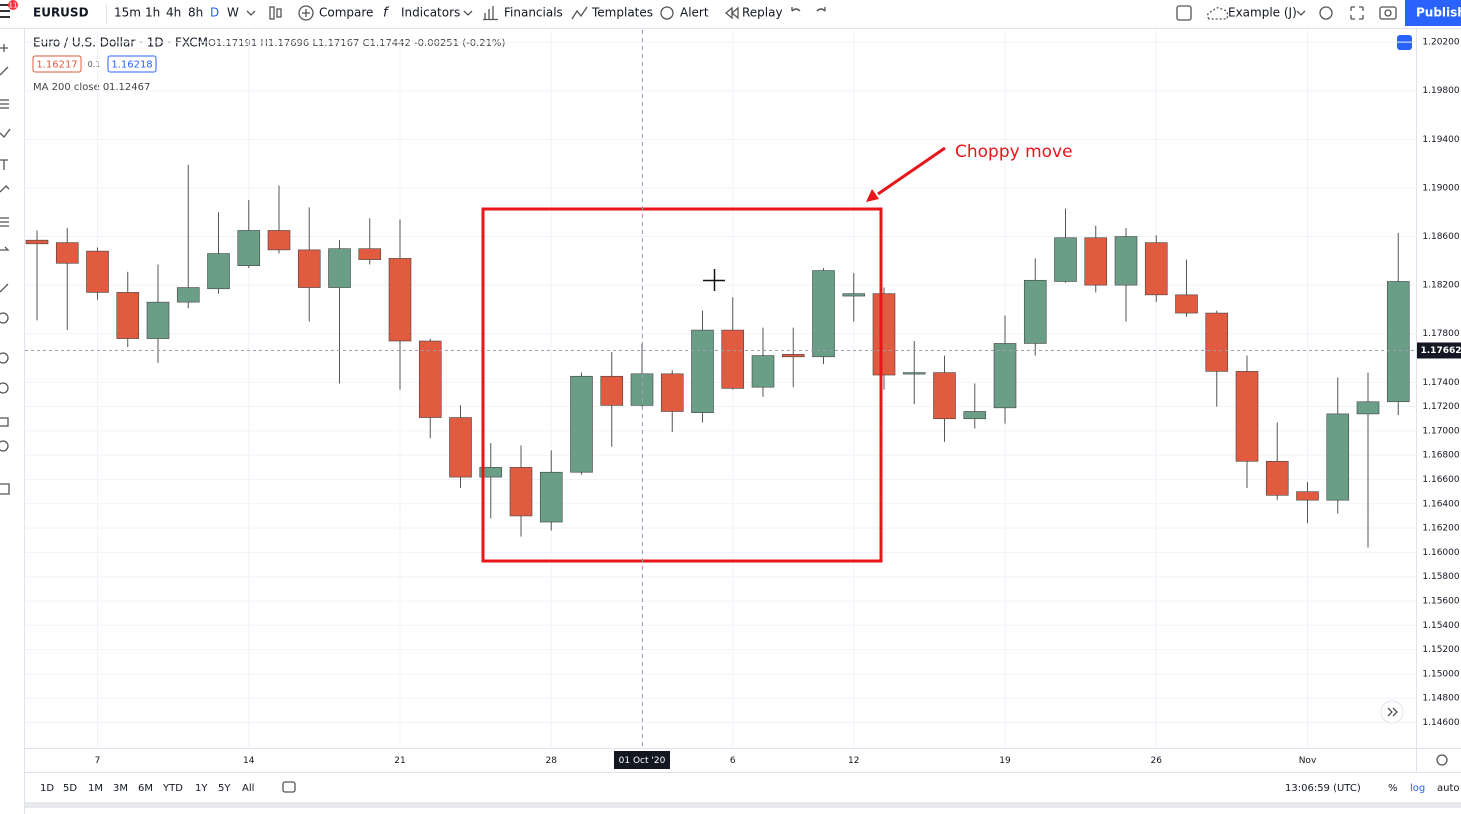 The image size is (1461, 814). I want to click on toolbar-button: Compare, so click(346, 13).